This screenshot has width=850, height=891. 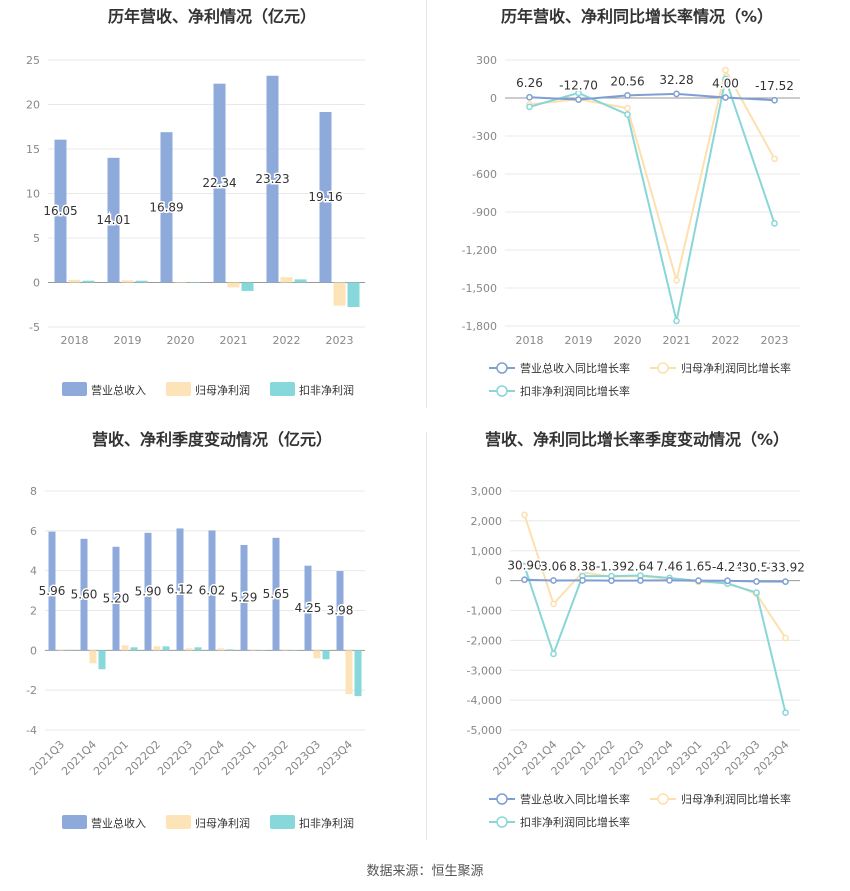 What do you see at coordinates (484, 730) in the screenshot?
I see `quarterly-growth-ytick-label: -5,000` at bounding box center [484, 730].